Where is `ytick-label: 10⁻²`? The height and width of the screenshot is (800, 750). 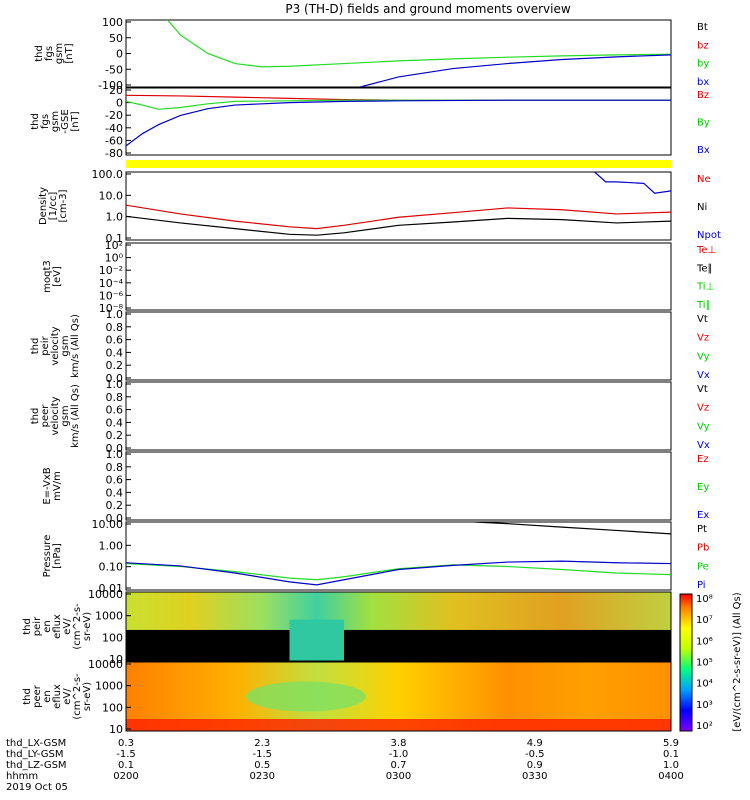
ytick-label: 10⁻² is located at coordinates (111, 270).